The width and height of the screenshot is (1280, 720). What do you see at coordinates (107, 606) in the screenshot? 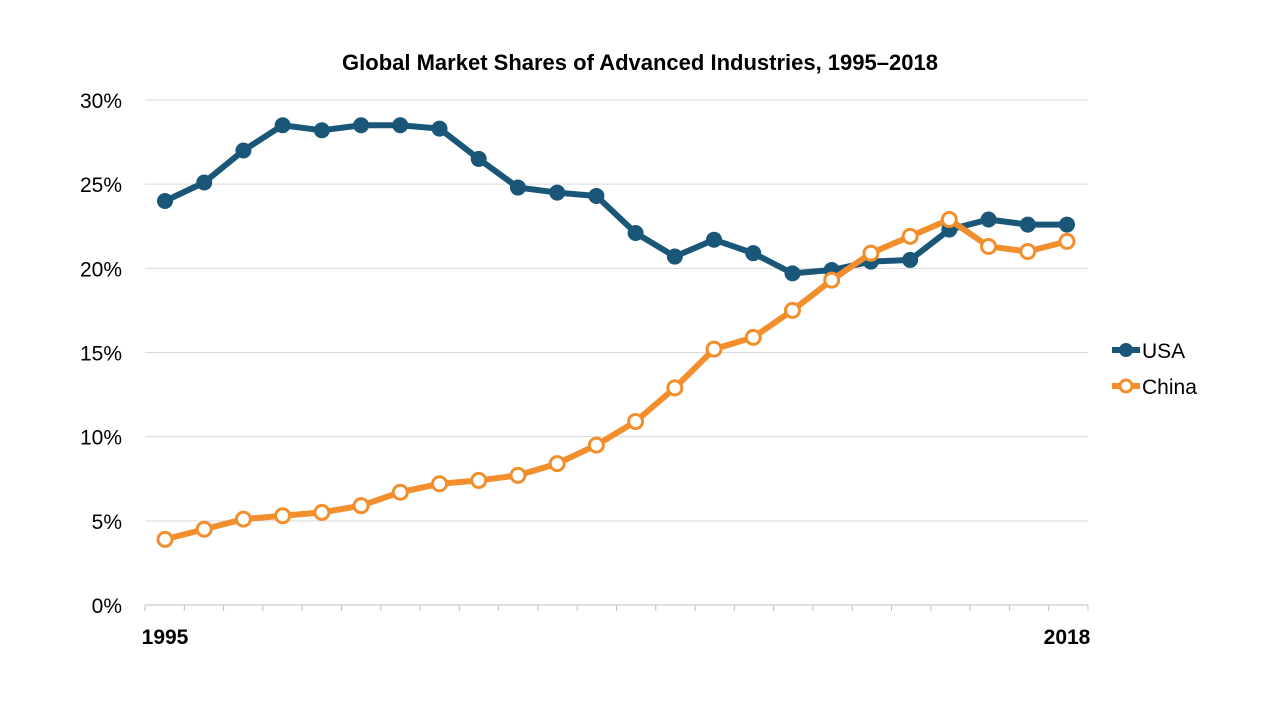
I see `y-tick-label: 0%` at bounding box center [107, 606].